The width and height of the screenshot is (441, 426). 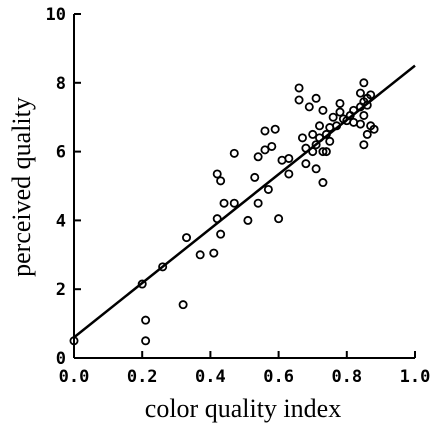 I want to click on x-axis-title: color quality index, so click(x=243, y=408).